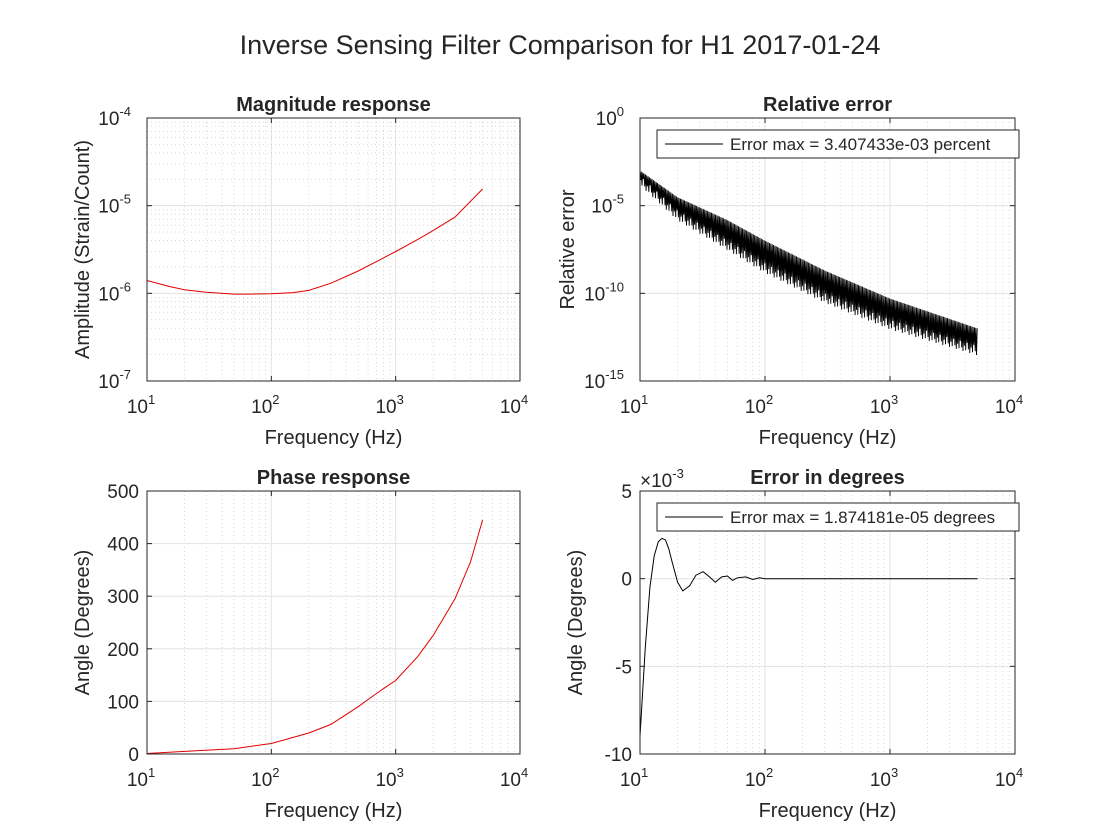 The height and width of the screenshot is (840, 1120). What do you see at coordinates (860, 144) in the screenshot?
I see `legend-label: Error max = 3.407433e-03 percent` at bounding box center [860, 144].